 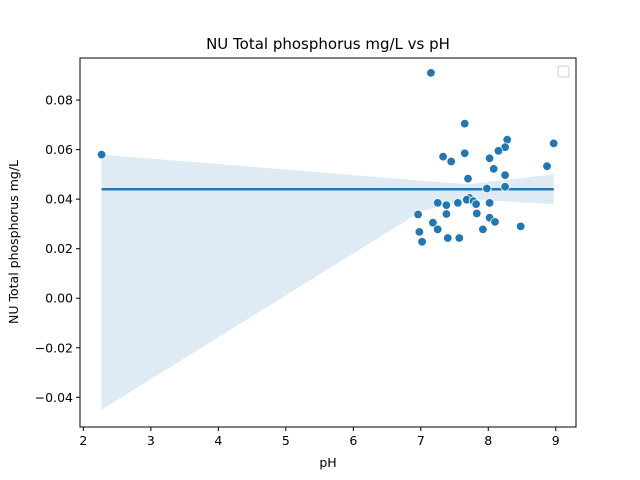 I want to click on x-ticks: 2 3 4 5 6 7 8 9, so click(x=319, y=437).